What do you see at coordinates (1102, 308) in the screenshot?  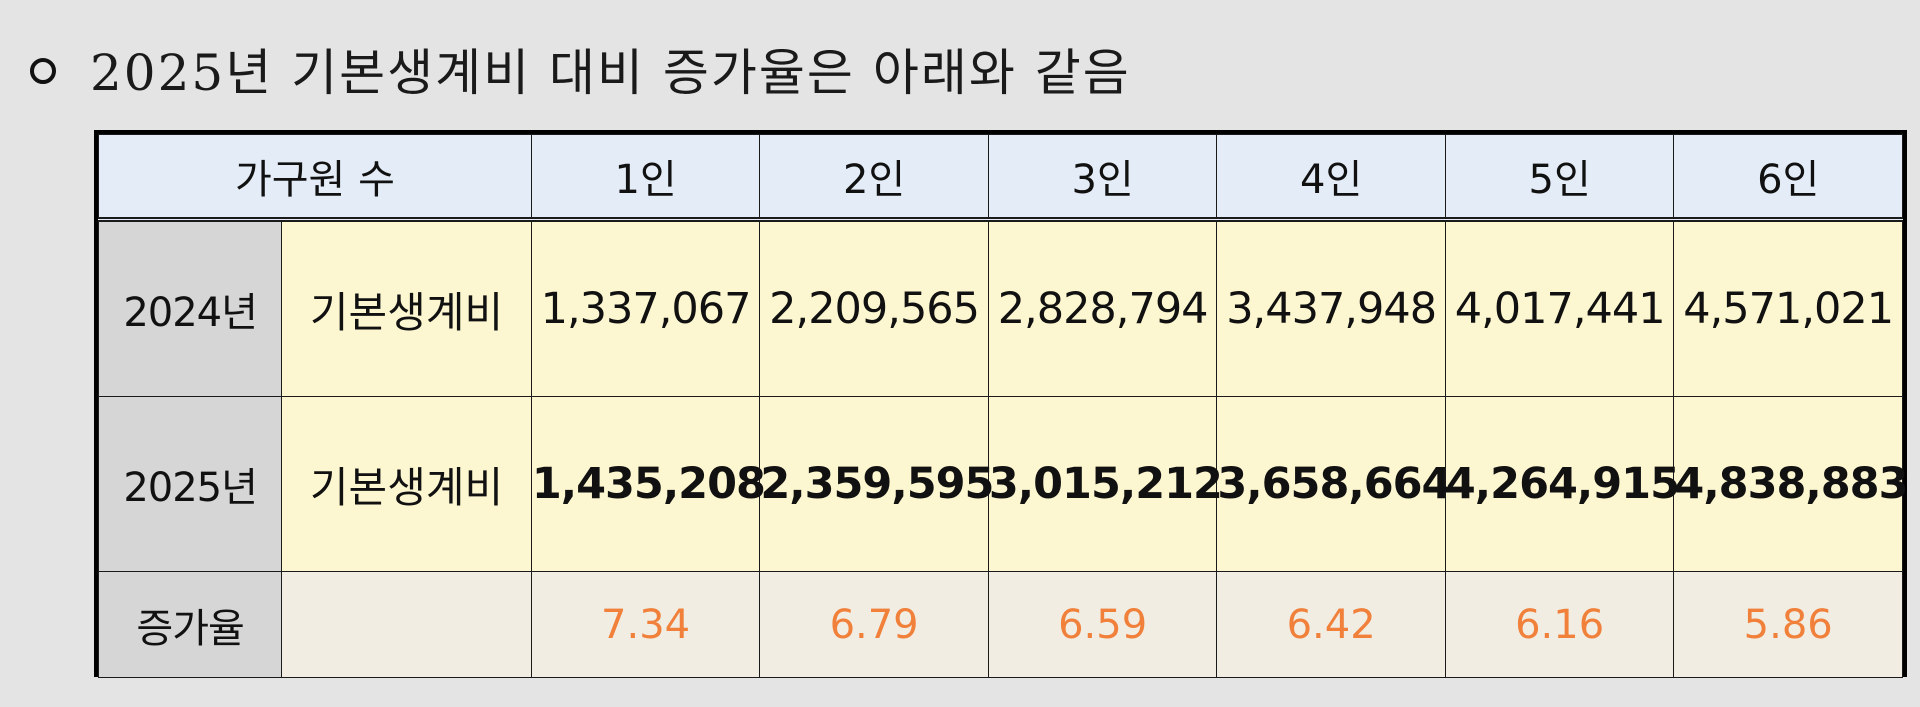 I see `table-cell: 2,828,794` at bounding box center [1102, 308].